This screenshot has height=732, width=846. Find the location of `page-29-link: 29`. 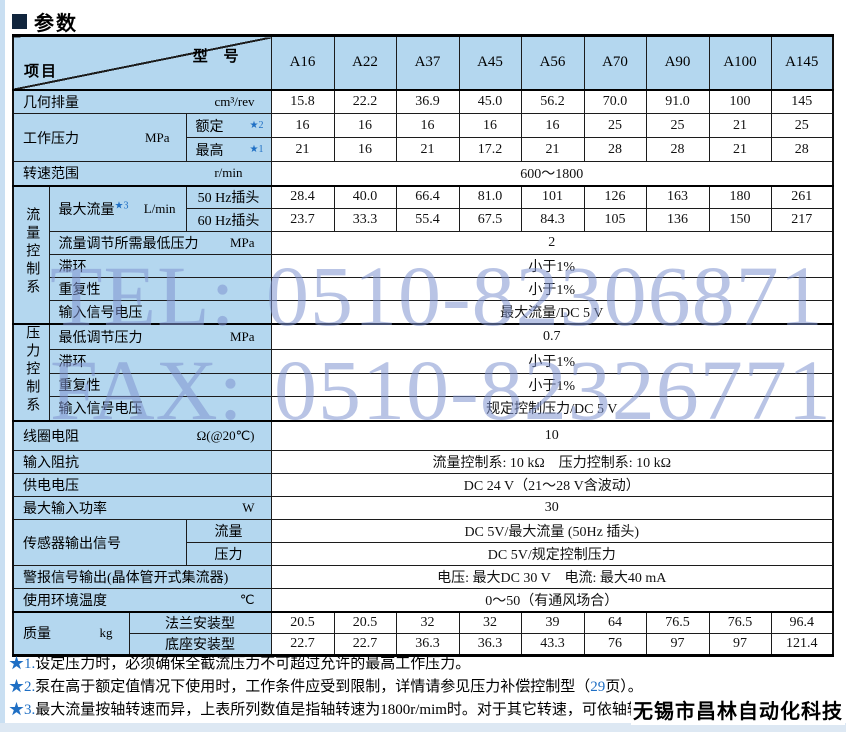

page-29-link: 29 is located at coordinates (598, 687).